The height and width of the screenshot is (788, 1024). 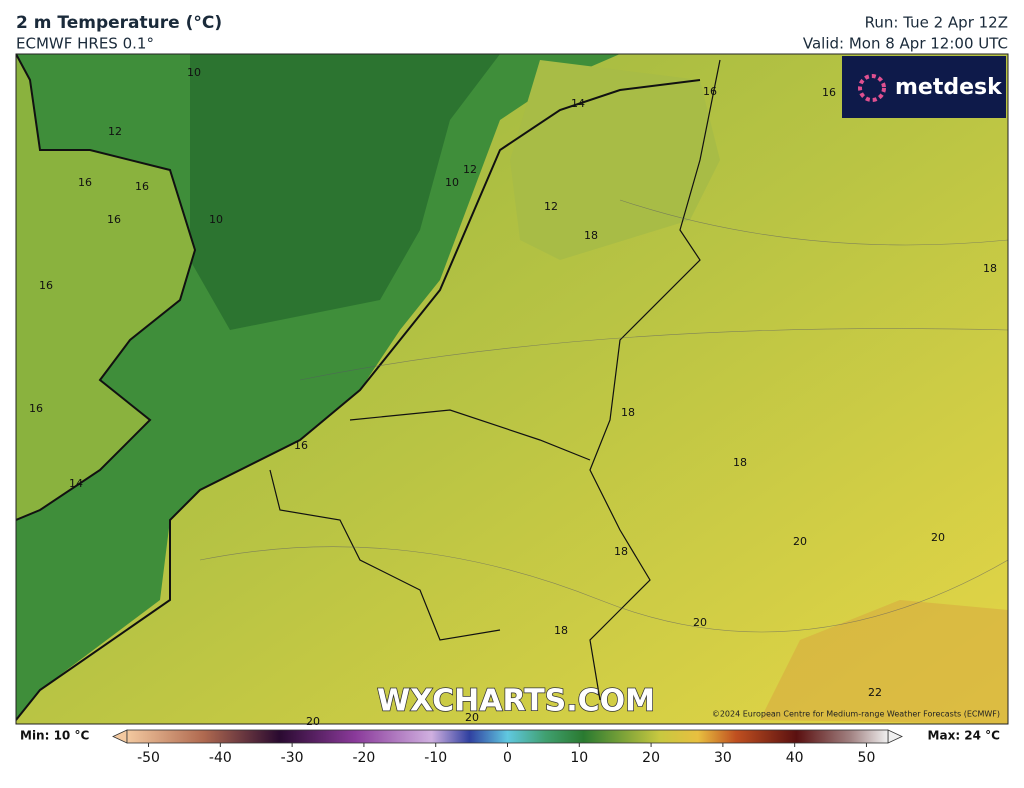 I want to click on logo-box, so click(x=924, y=87).